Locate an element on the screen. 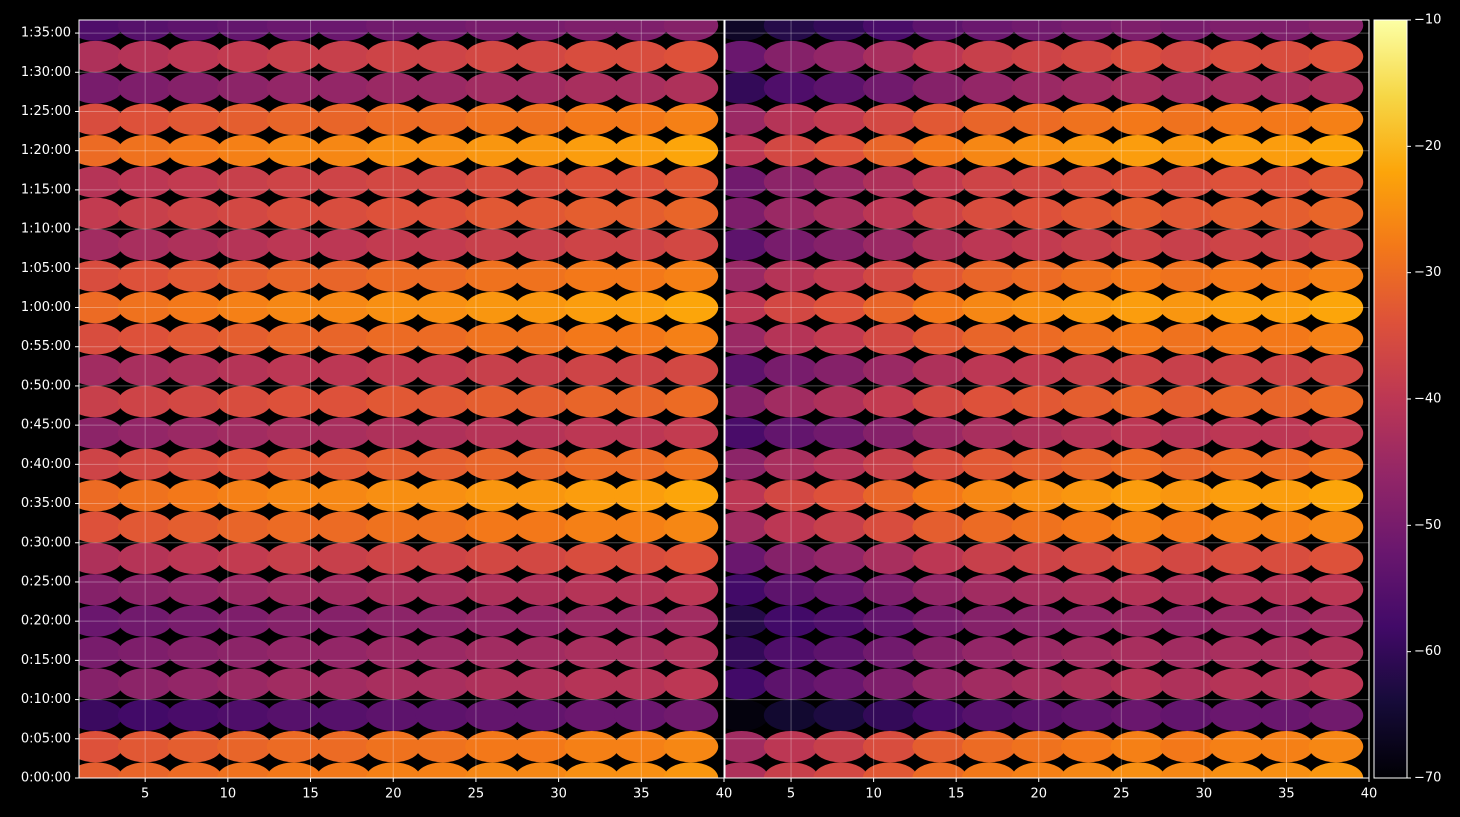 The image size is (1460, 817). x-tick-label: 15 is located at coordinates (956, 794).